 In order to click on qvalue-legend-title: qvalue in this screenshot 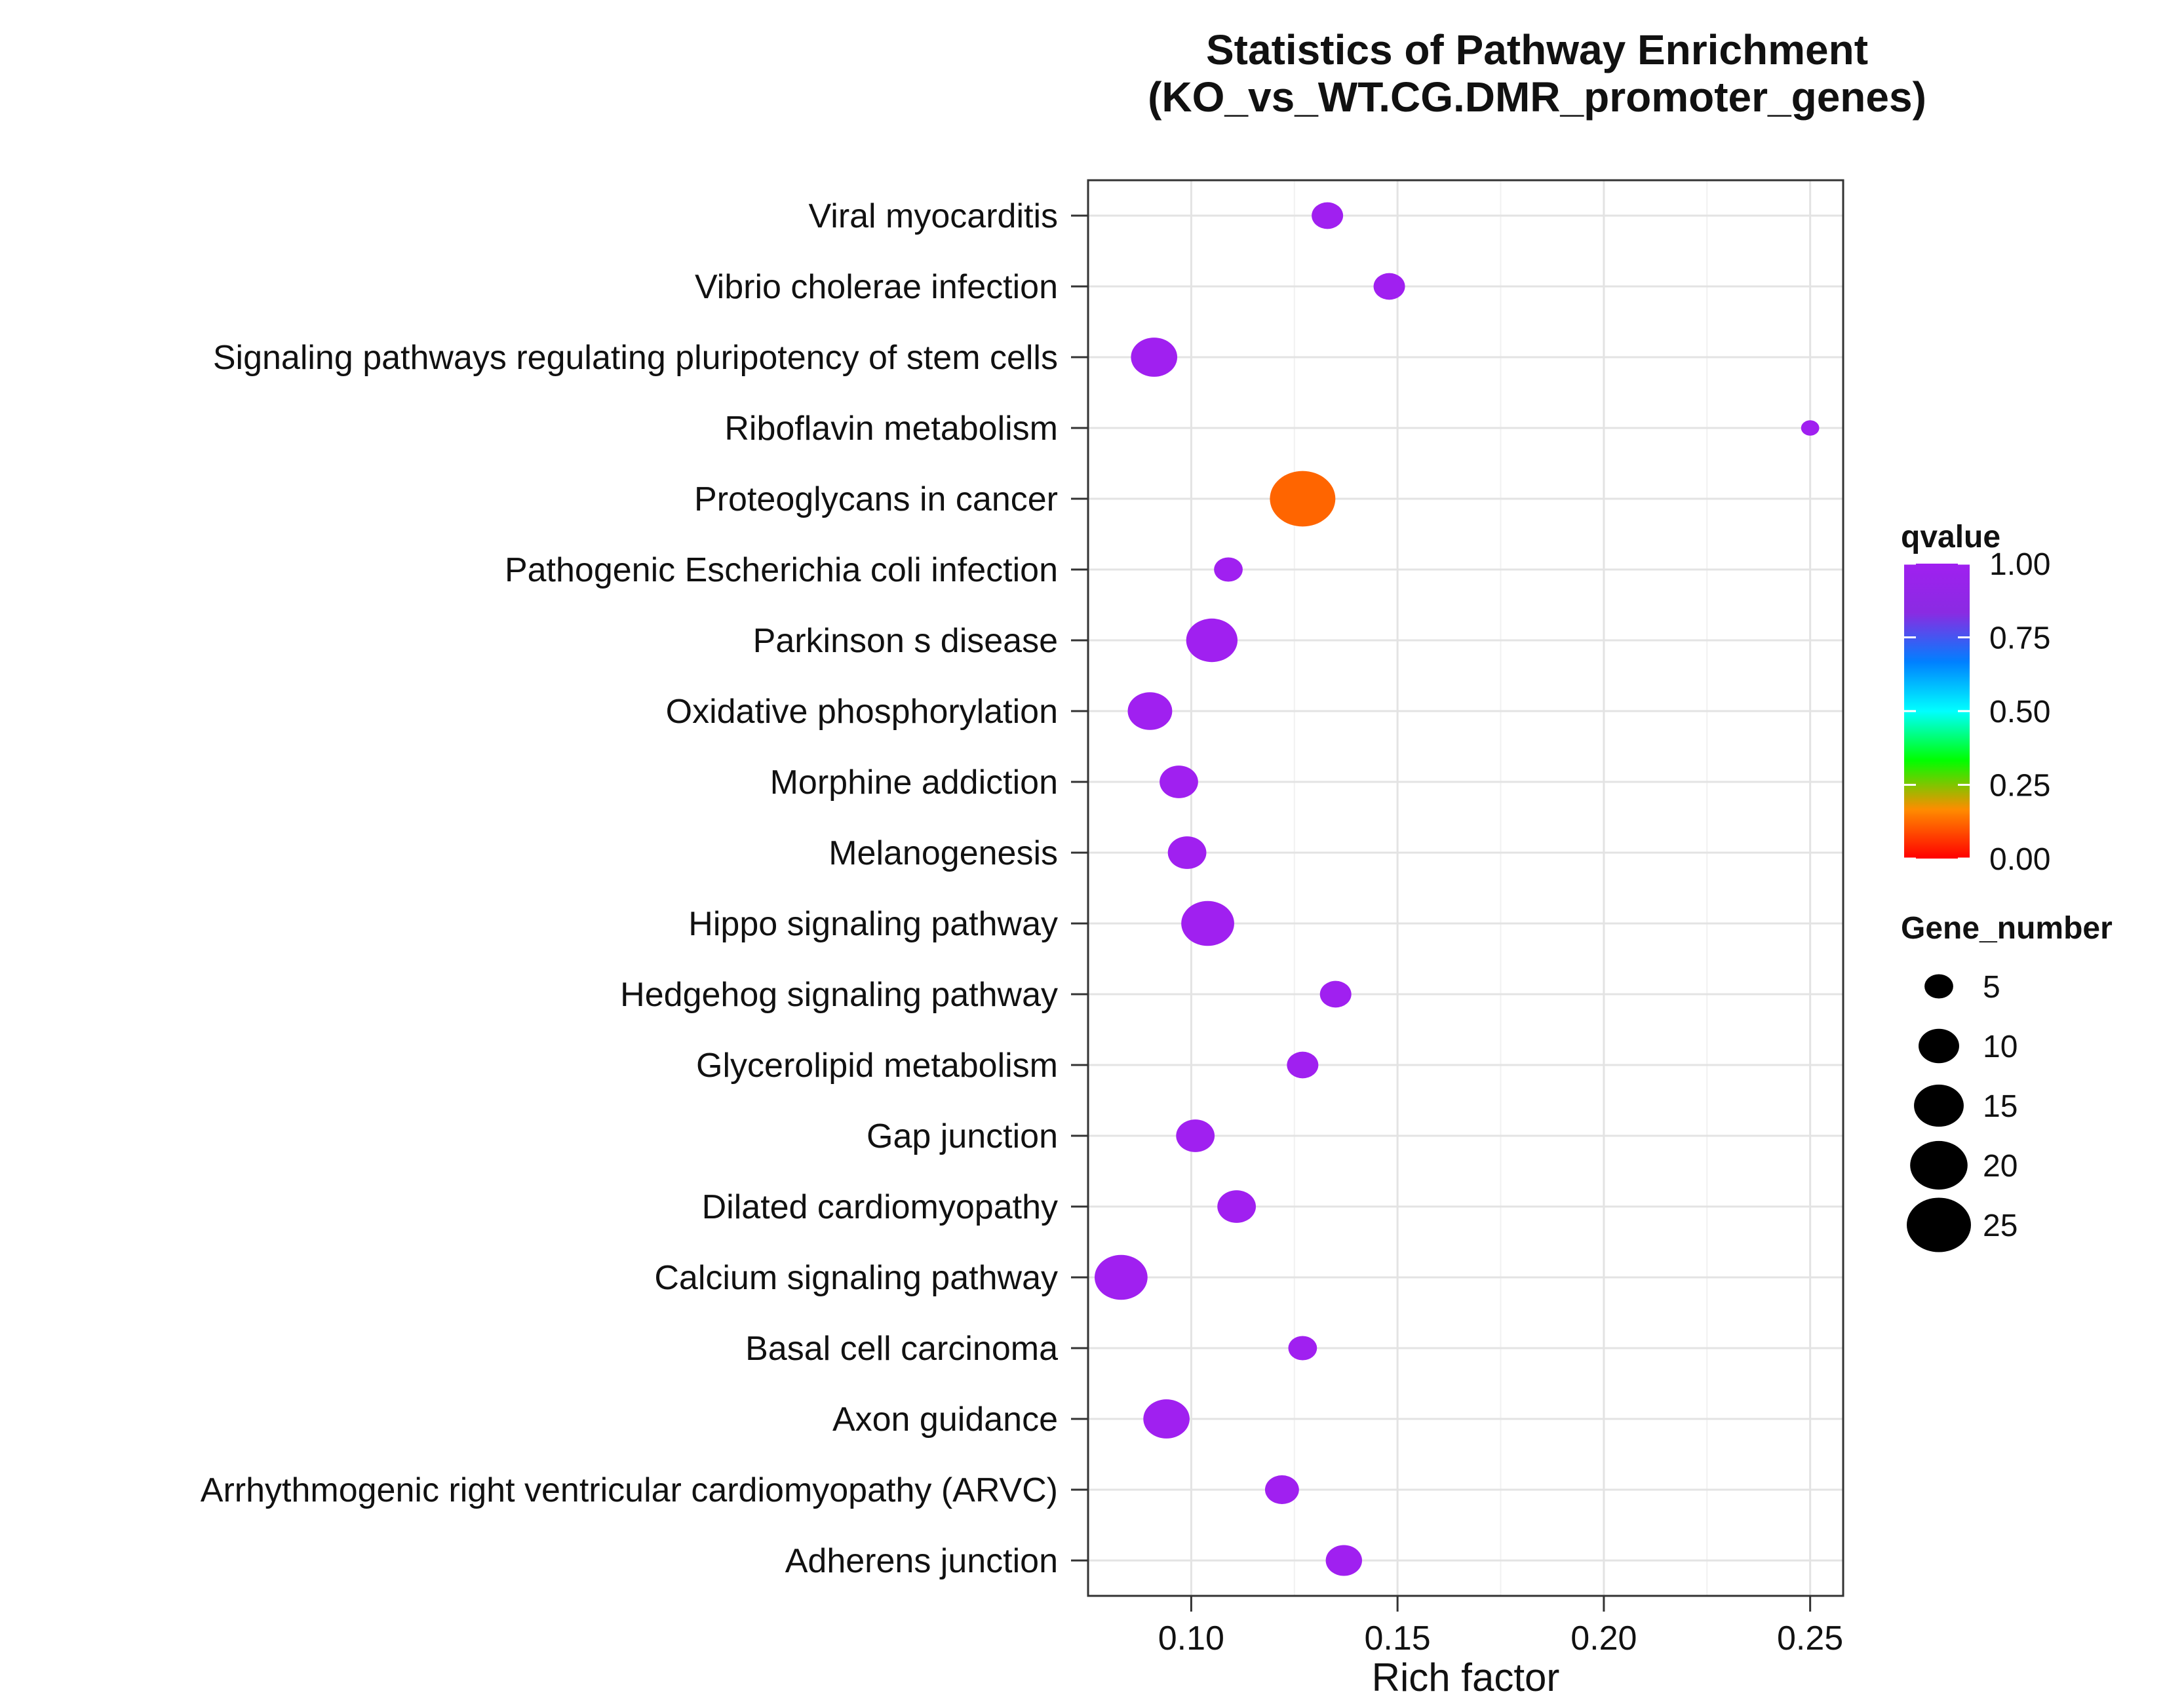, I will do `click(1950, 537)`.